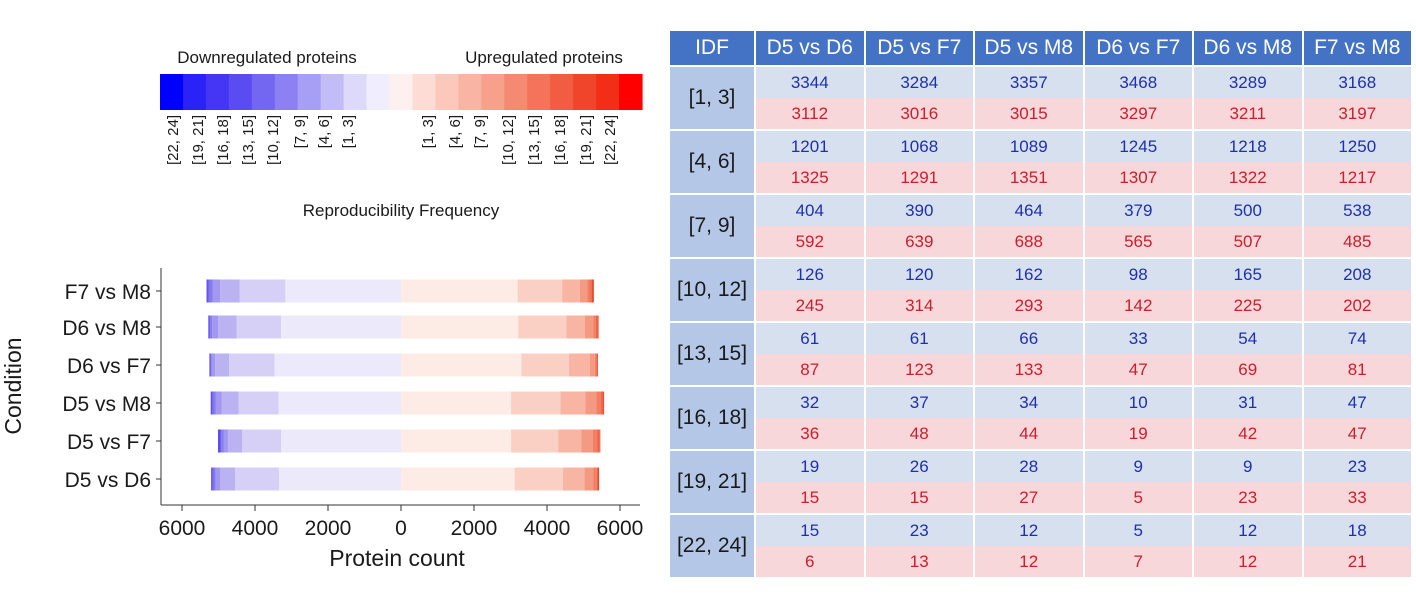  What do you see at coordinates (810, 48) in the screenshot?
I see `header-d5-vs-d6: D5 vs D6` at bounding box center [810, 48].